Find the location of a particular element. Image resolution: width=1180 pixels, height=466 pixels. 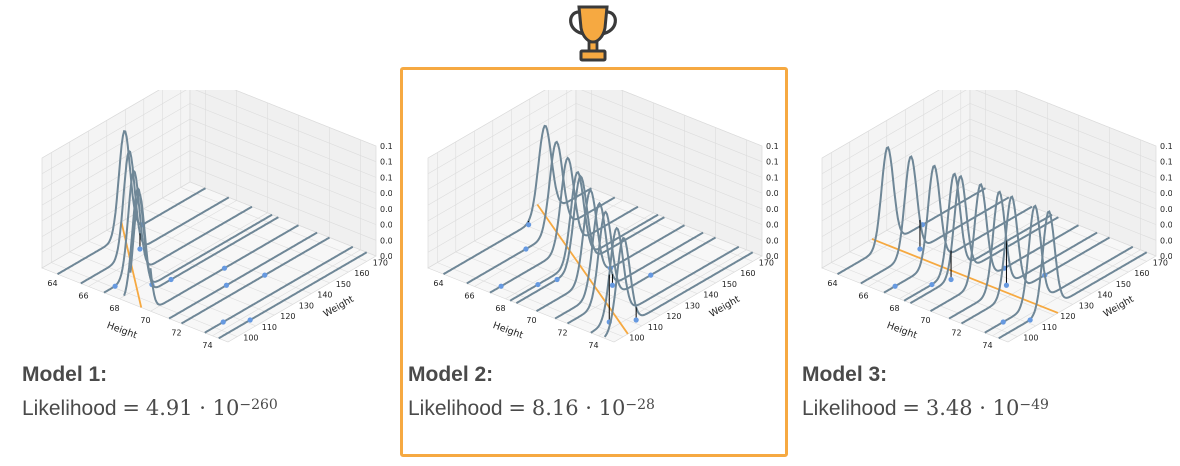

x-tick-label: 72 is located at coordinates (176, 333).